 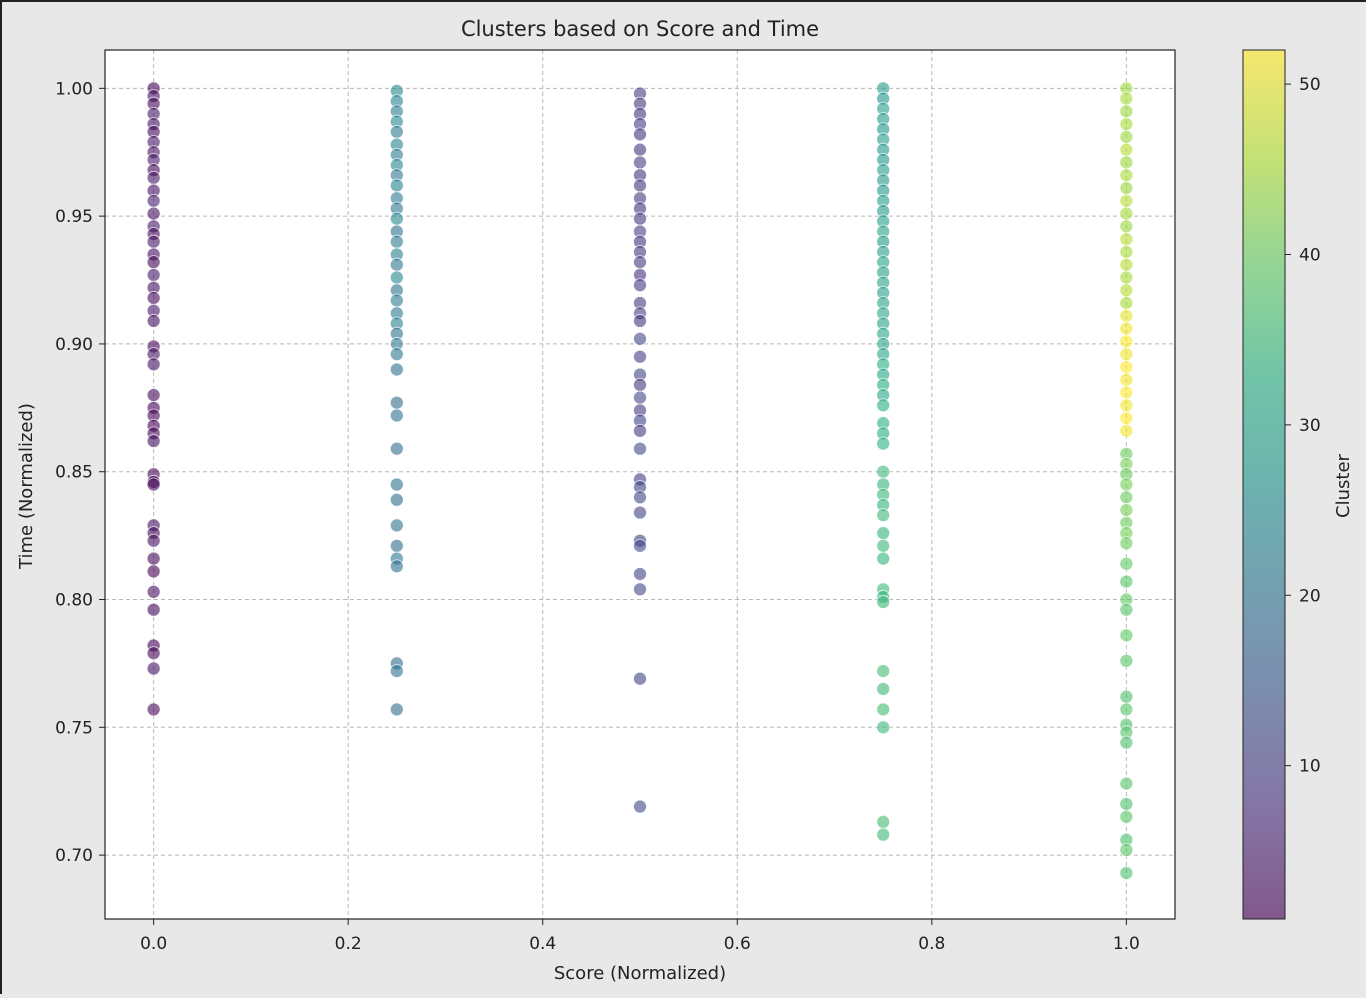 I want to click on x-axis-label: Score (Normalized), so click(x=640, y=973).